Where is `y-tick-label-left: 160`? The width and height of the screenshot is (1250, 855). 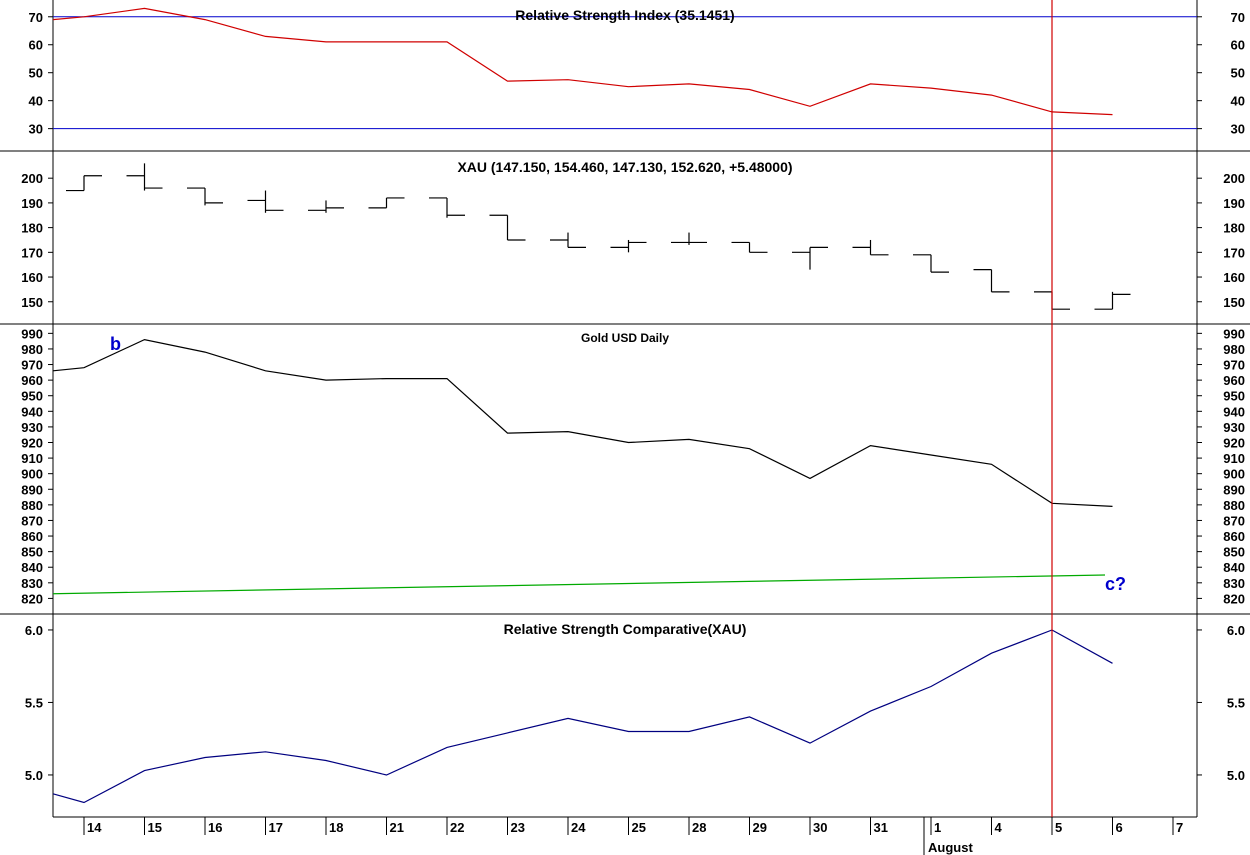
y-tick-label-left: 160 is located at coordinates (32, 277).